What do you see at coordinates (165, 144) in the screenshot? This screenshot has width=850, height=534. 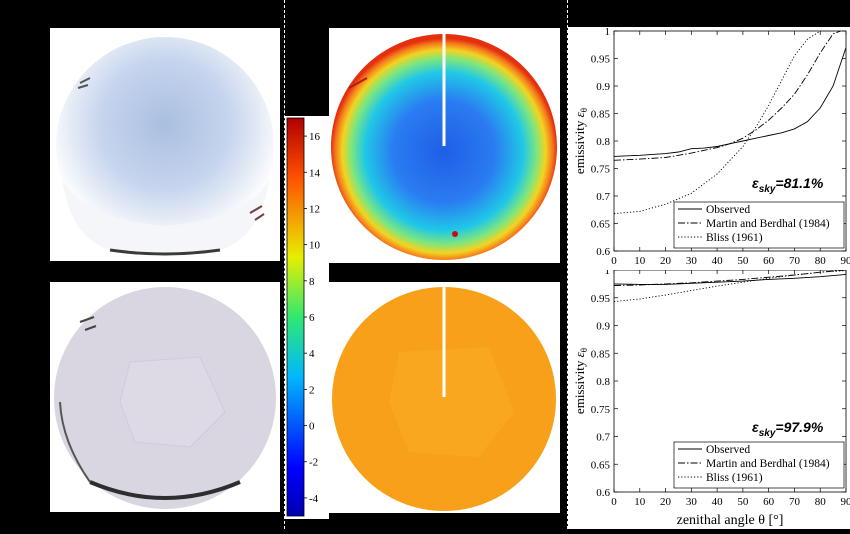 I see `fisheye-photo-clear` at bounding box center [165, 144].